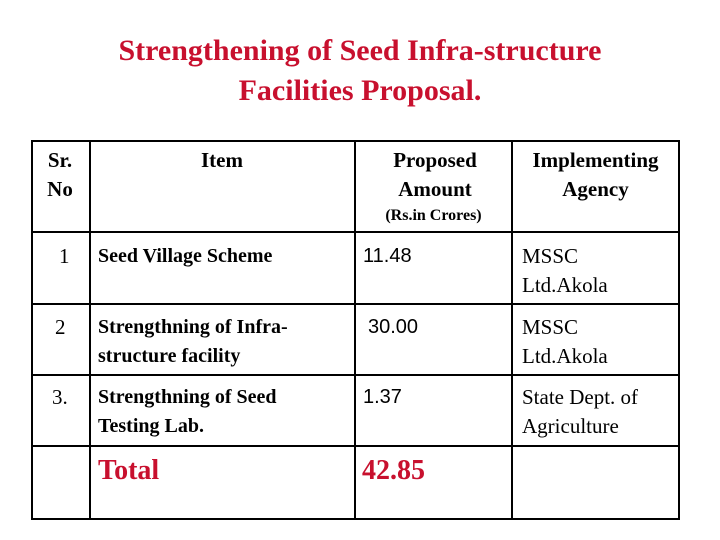 The height and width of the screenshot is (540, 720). I want to click on title-line: Strengthening of Seed Infra-structure, so click(360, 50).